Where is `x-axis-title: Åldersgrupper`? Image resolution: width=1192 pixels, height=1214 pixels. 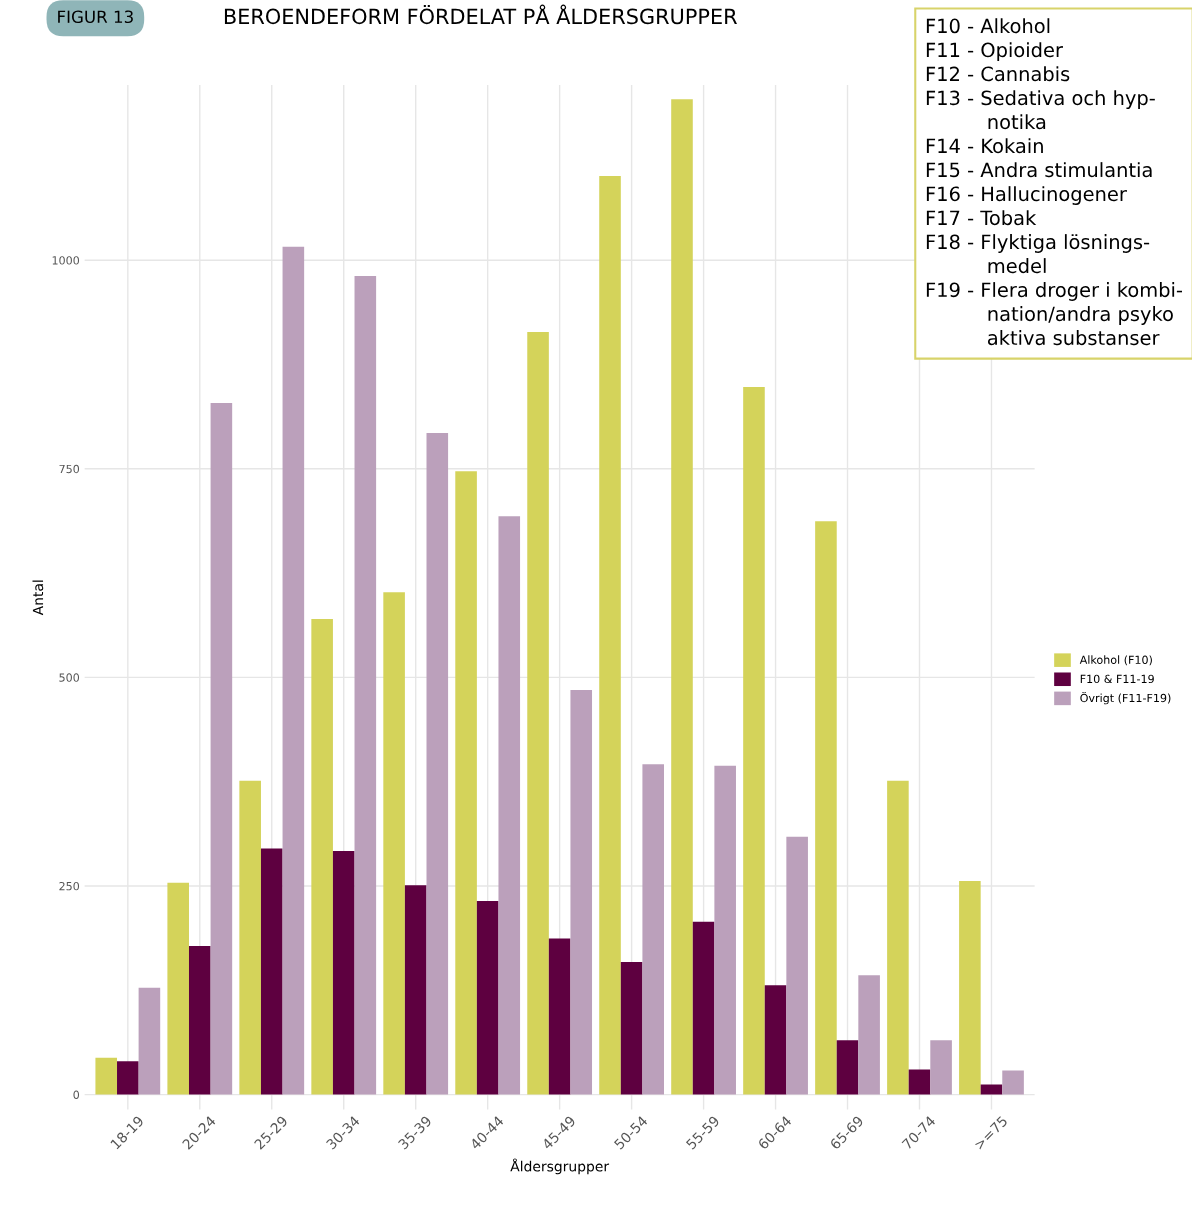 x-axis-title: Åldersgrupper is located at coordinates (560, 1166).